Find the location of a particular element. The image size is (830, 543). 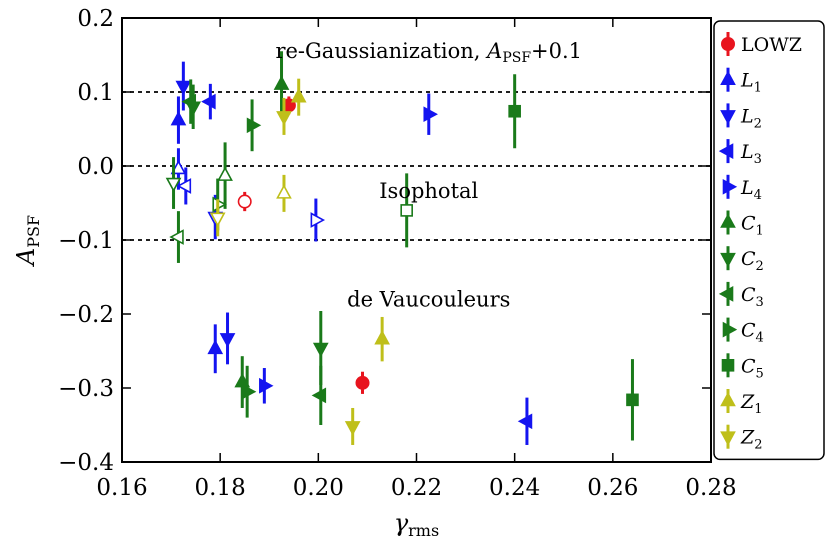

legend-item-Z1: Z1 is located at coordinates (741, 403).